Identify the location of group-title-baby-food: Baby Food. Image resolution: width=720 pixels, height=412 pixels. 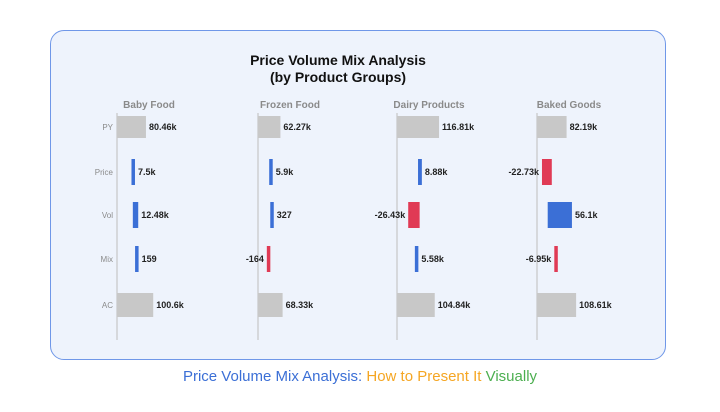
(149, 105).